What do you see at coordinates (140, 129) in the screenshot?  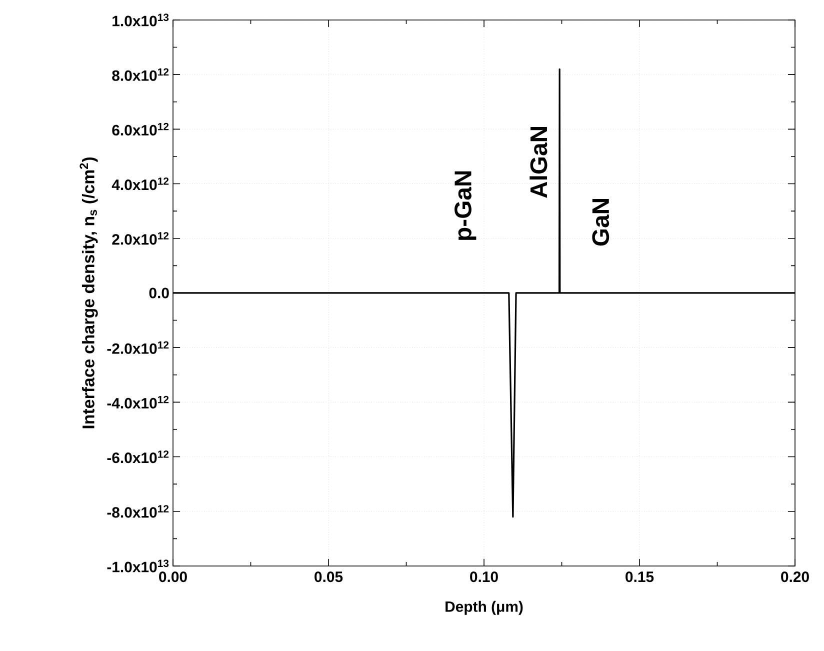 I see `y-tick-label: 6.0x10$^{12}$` at bounding box center [140, 129].